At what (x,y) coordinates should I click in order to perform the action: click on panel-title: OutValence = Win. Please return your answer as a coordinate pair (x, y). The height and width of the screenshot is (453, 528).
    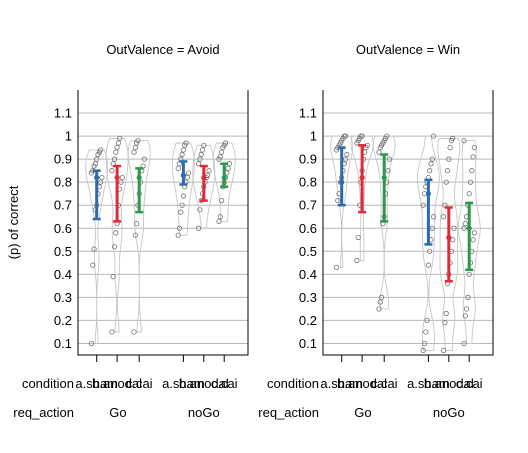
    Looking at the image, I should click on (408, 49).